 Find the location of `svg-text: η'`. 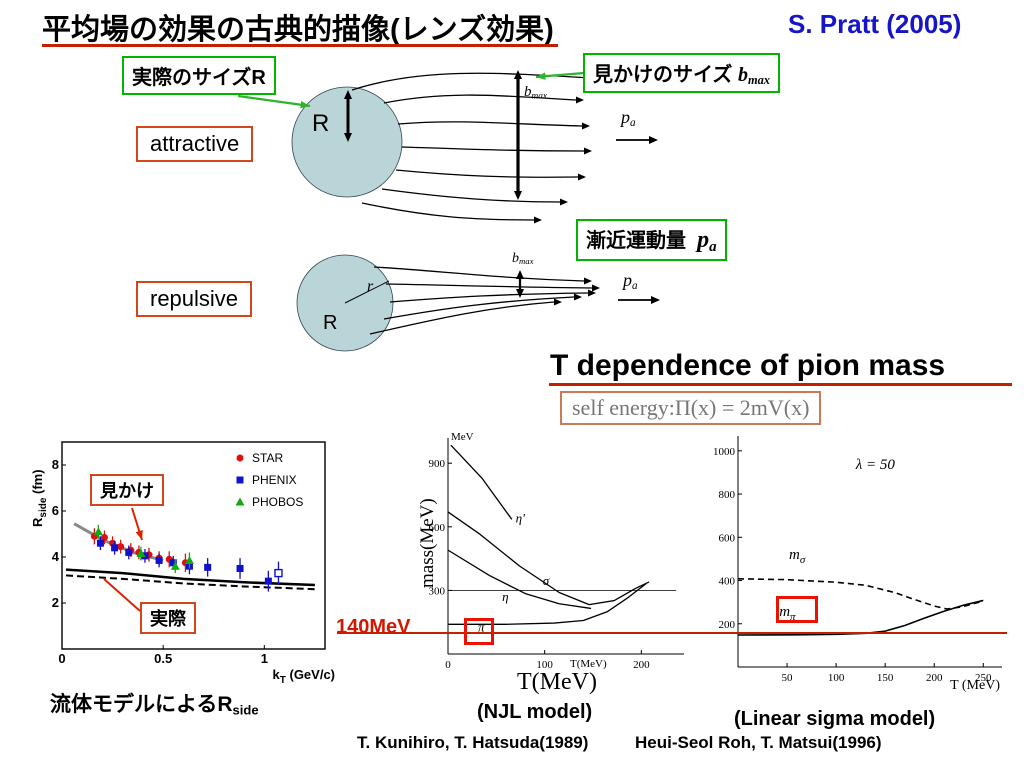

svg-text: η' is located at coordinates (520, 518).